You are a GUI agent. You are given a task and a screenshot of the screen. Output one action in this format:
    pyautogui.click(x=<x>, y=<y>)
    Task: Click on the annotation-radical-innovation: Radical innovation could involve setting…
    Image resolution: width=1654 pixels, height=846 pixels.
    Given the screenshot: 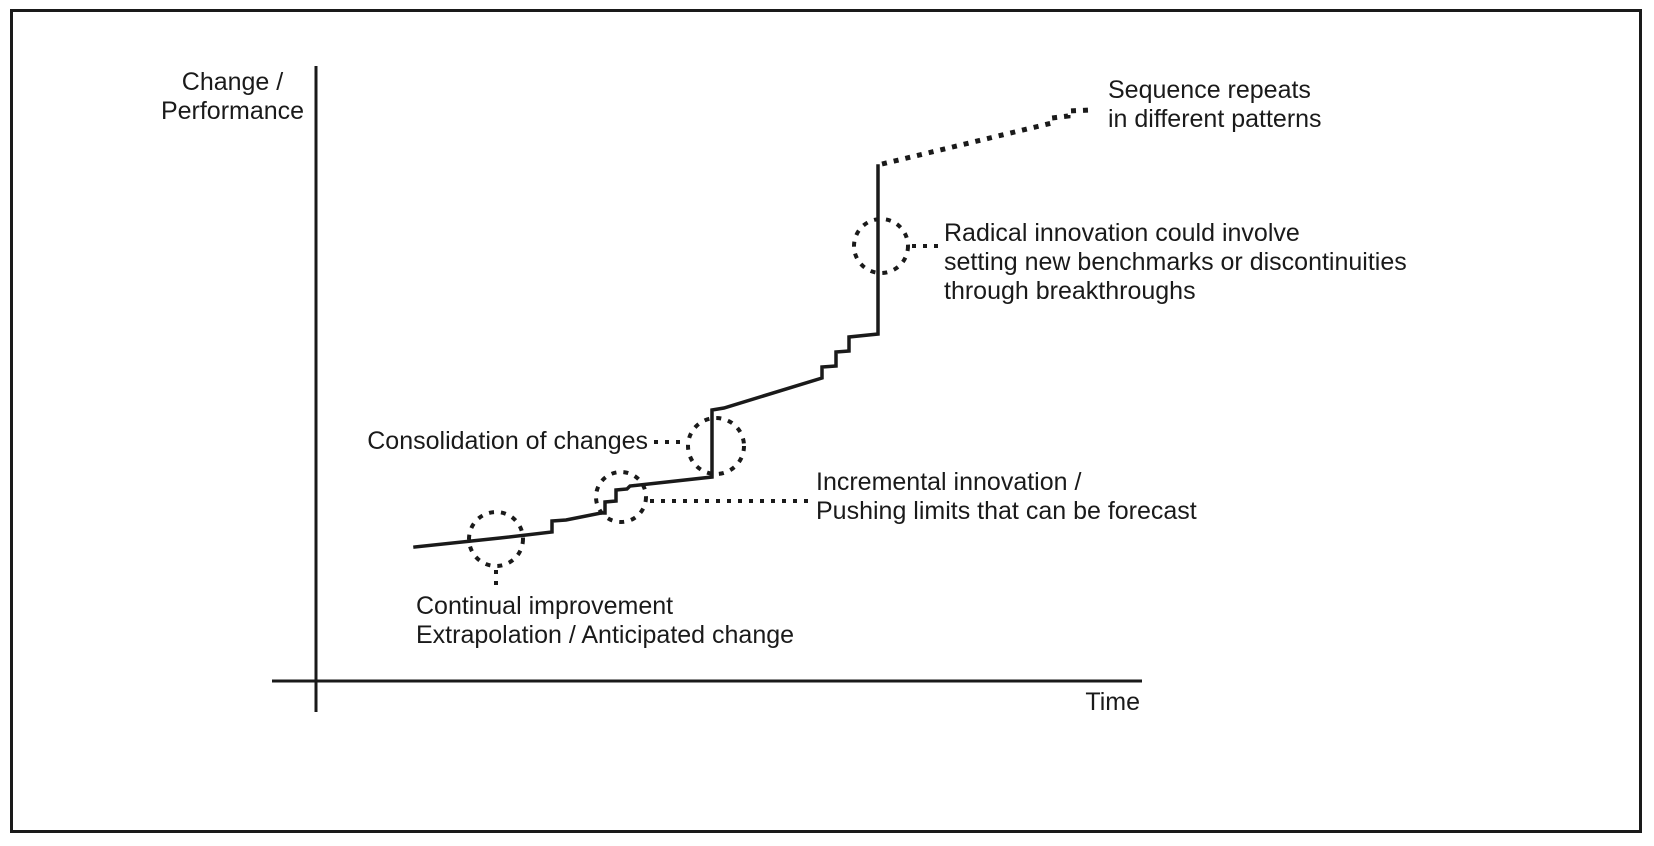 What is the action you would take?
    pyautogui.click(x=1175, y=262)
    